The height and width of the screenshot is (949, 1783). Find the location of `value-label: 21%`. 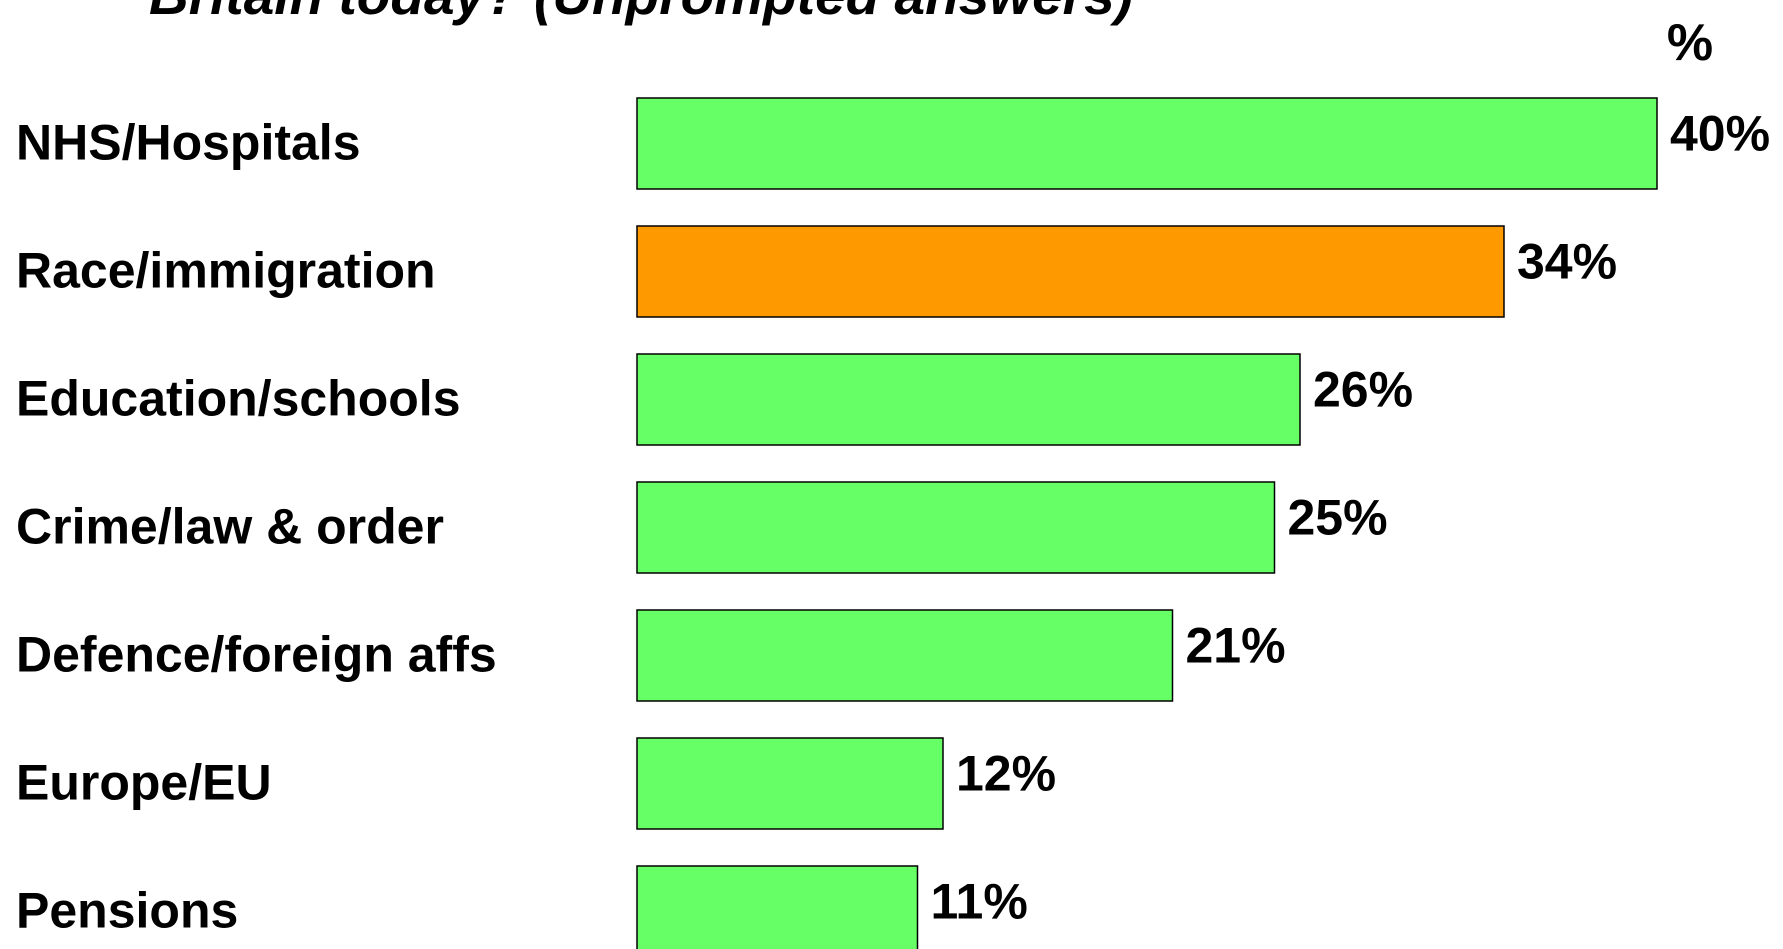

value-label: 21% is located at coordinates (1236, 646).